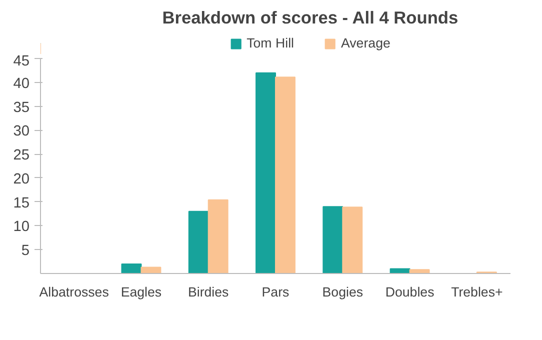 This screenshot has width=542, height=340. Describe the element at coordinates (21, 156) in the screenshot. I see `y-tick-label: 25` at that location.